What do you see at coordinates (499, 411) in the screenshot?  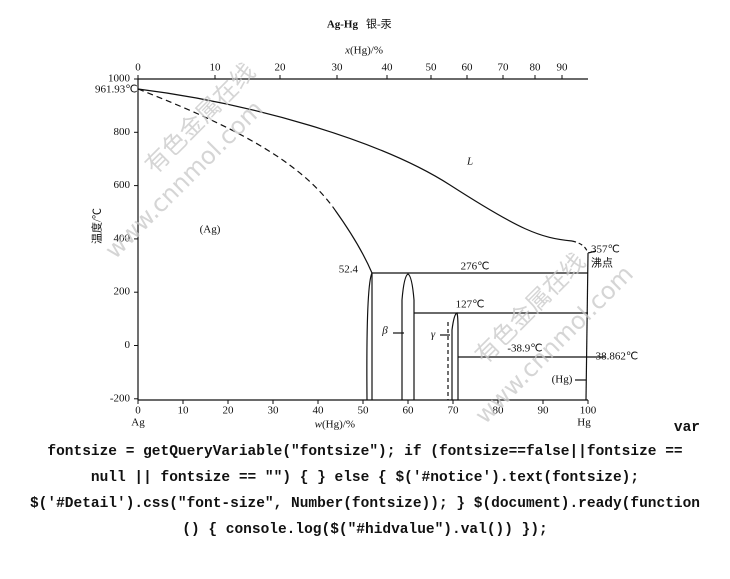 I see `bottom-tick-label: 80` at bounding box center [499, 411].